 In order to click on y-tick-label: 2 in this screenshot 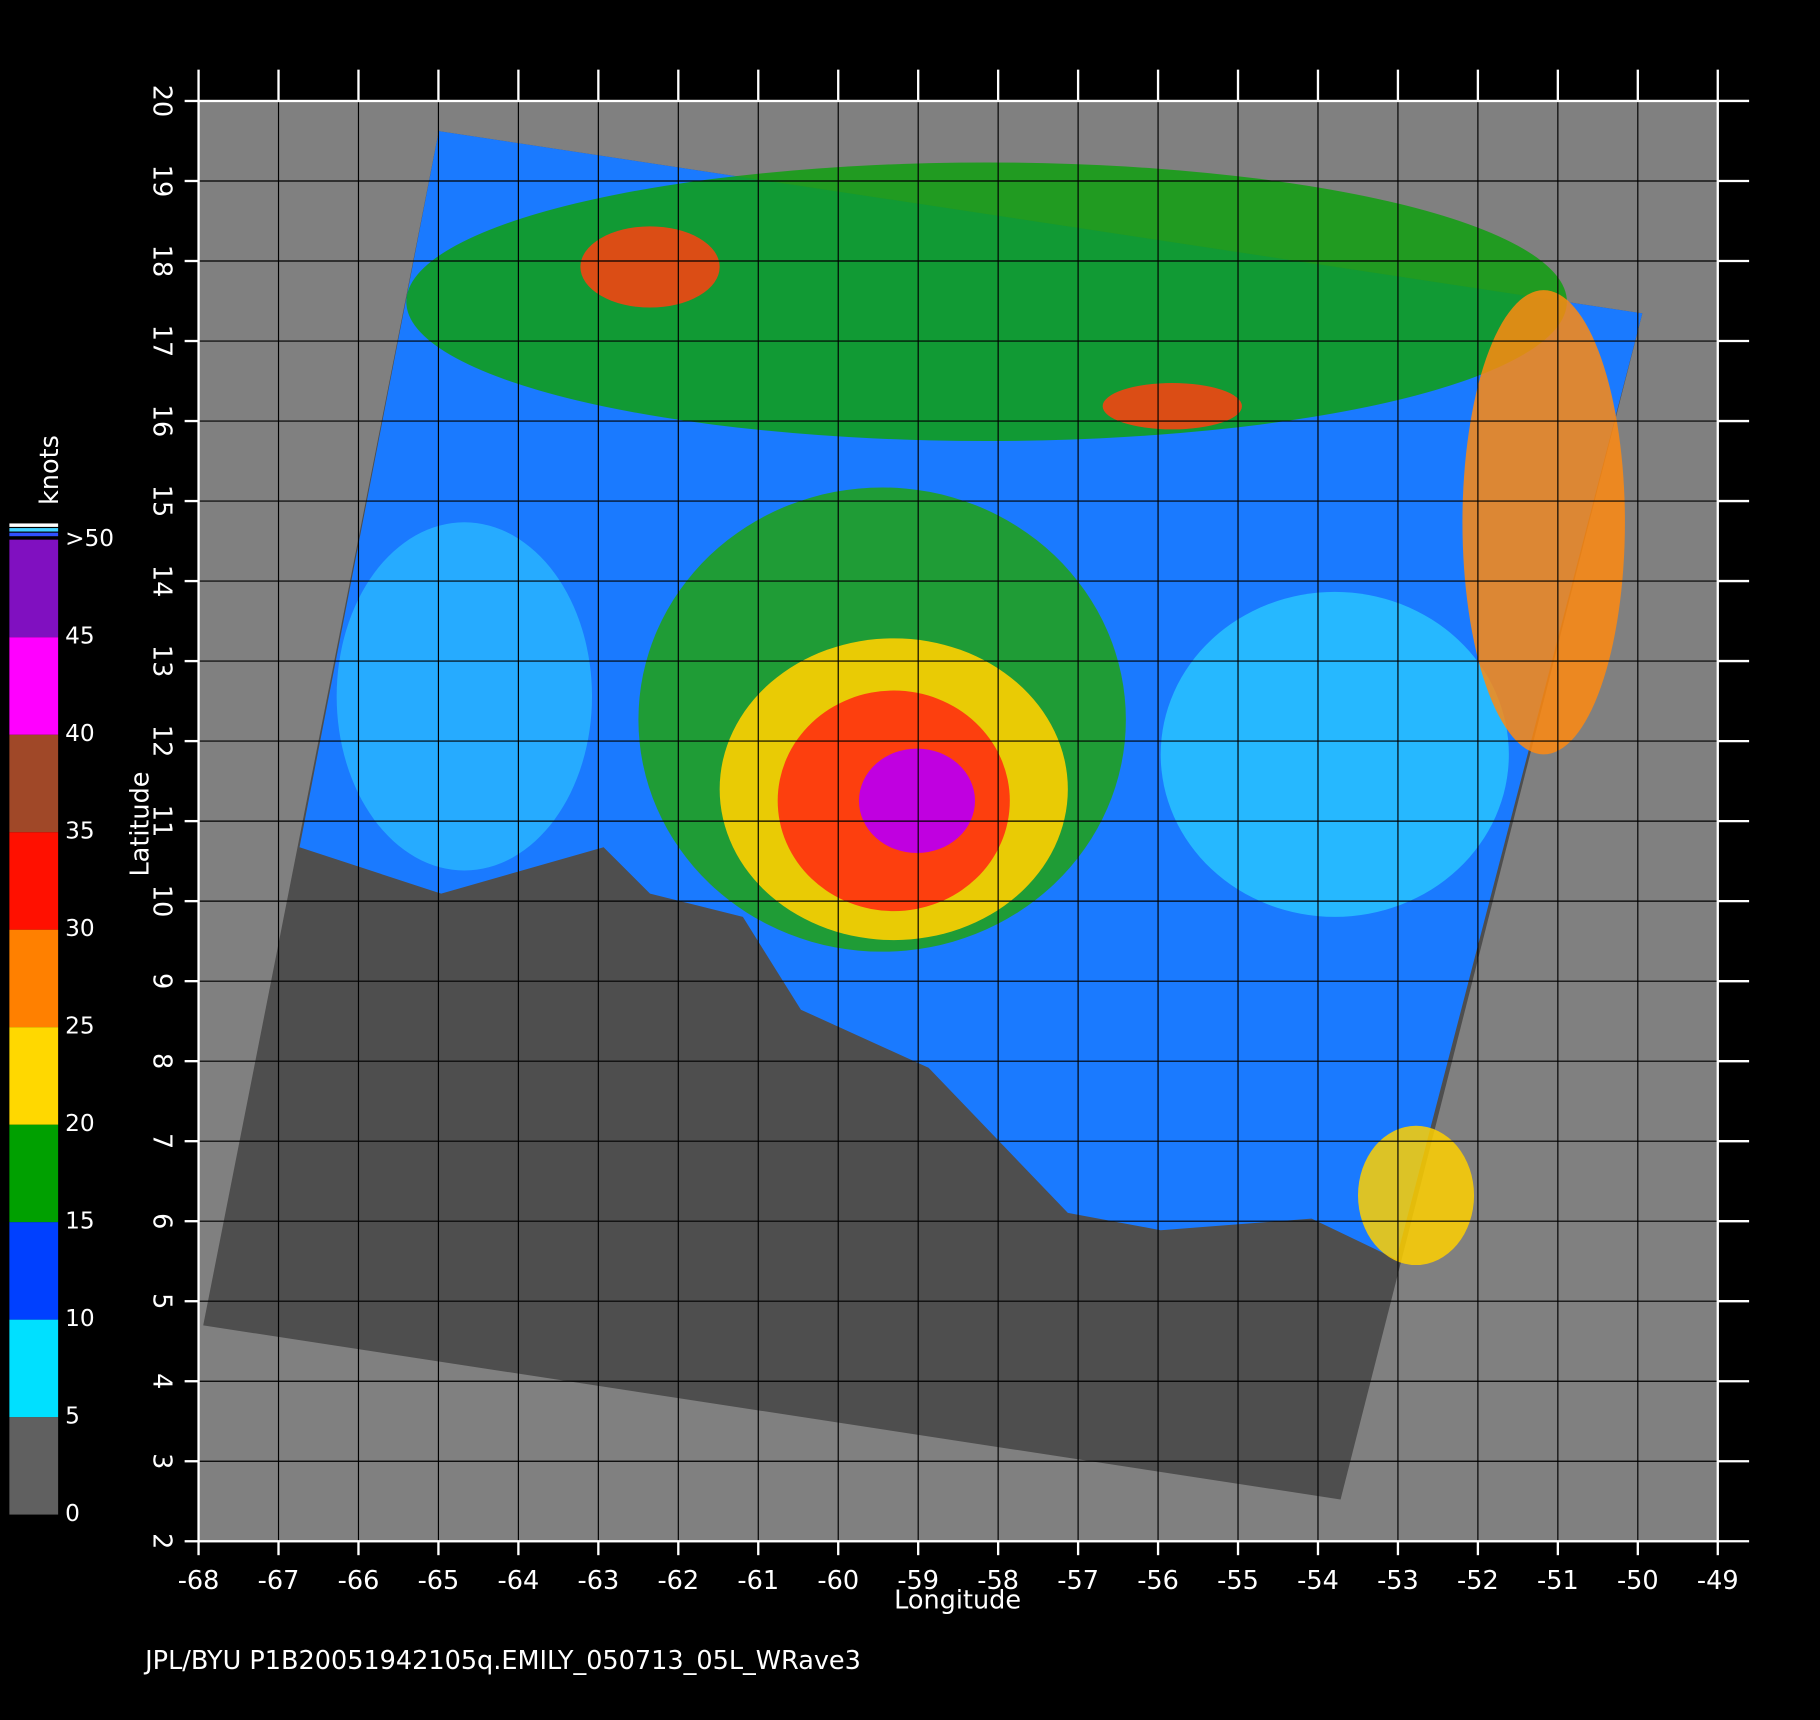, I will do `click(161, 1541)`.